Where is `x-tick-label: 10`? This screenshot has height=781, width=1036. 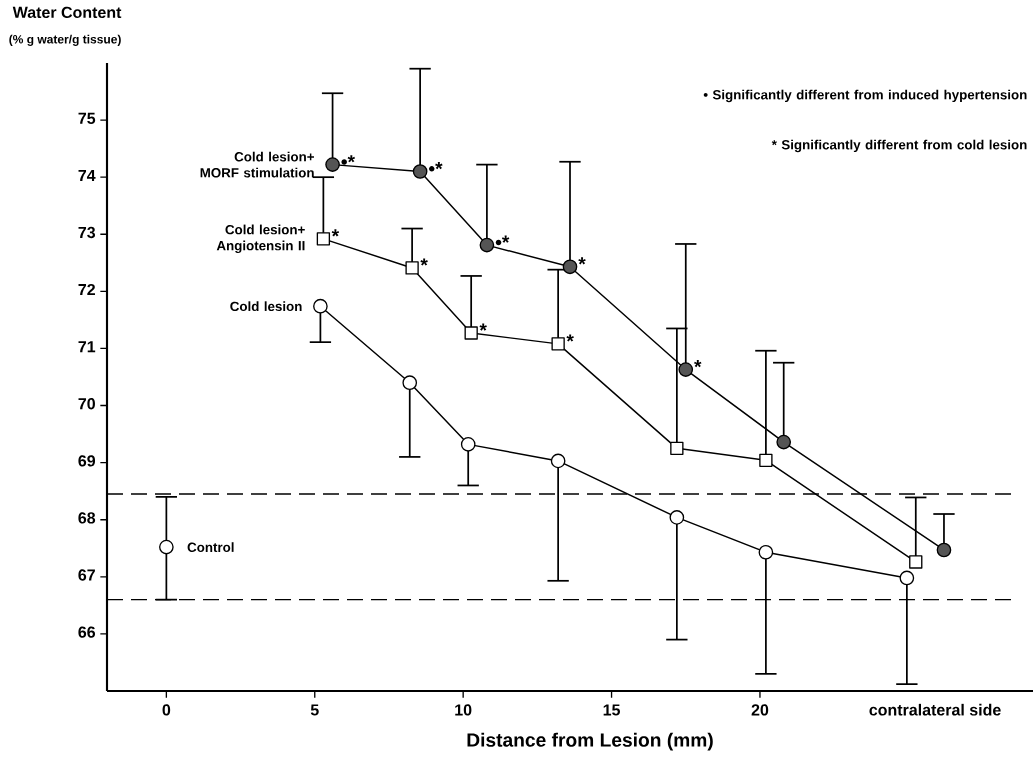 x-tick-label: 10 is located at coordinates (463, 710).